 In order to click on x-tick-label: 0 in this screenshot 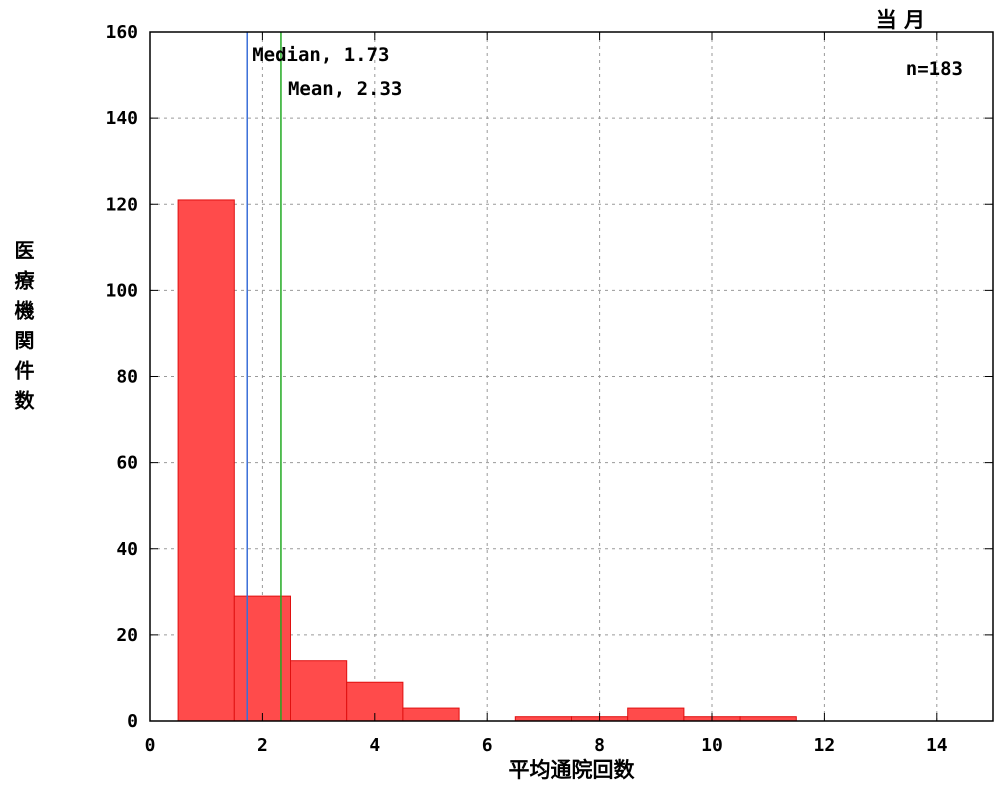, I will do `click(150, 745)`.